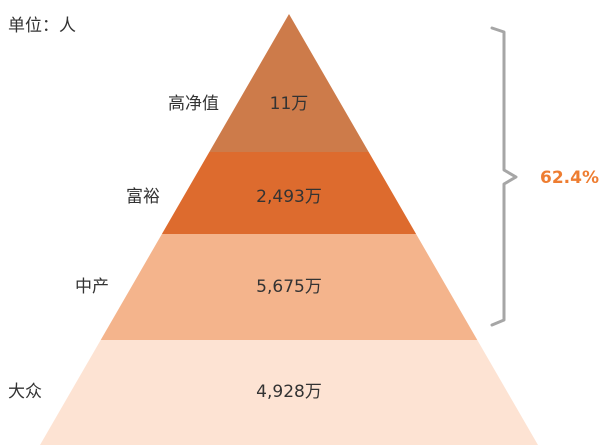 The width and height of the screenshot is (604, 445). What do you see at coordinates (569, 178) in the screenshot?
I see `share-percent-label: 62.4%` at bounding box center [569, 178].